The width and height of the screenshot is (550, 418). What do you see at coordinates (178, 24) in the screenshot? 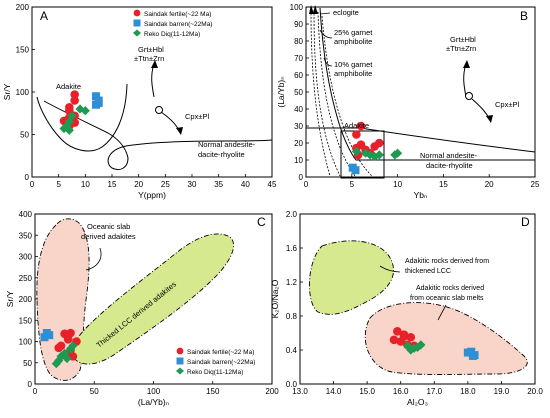
I see `legend-a-barren-label: Saindak barren(~22Ma)` at bounding box center [178, 24].